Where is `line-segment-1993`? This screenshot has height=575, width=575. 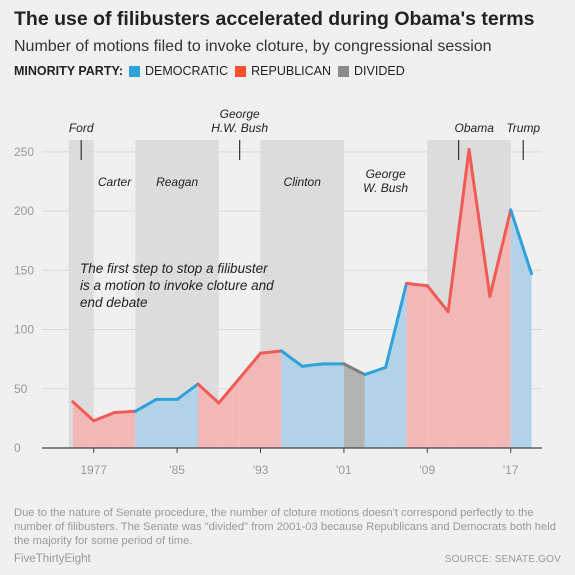 line-segment-1993 is located at coordinates (271, 352).